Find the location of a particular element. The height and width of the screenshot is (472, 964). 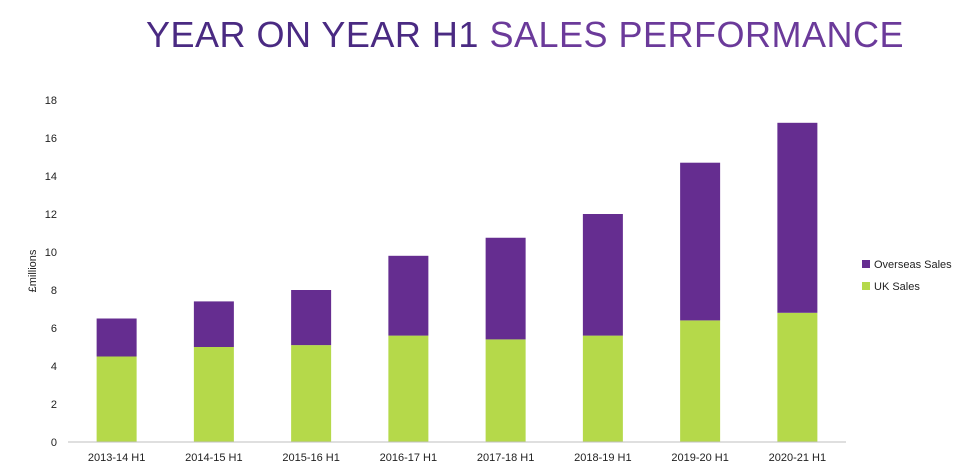

y-tick-label: 0 is located at coordinates (54, 443).